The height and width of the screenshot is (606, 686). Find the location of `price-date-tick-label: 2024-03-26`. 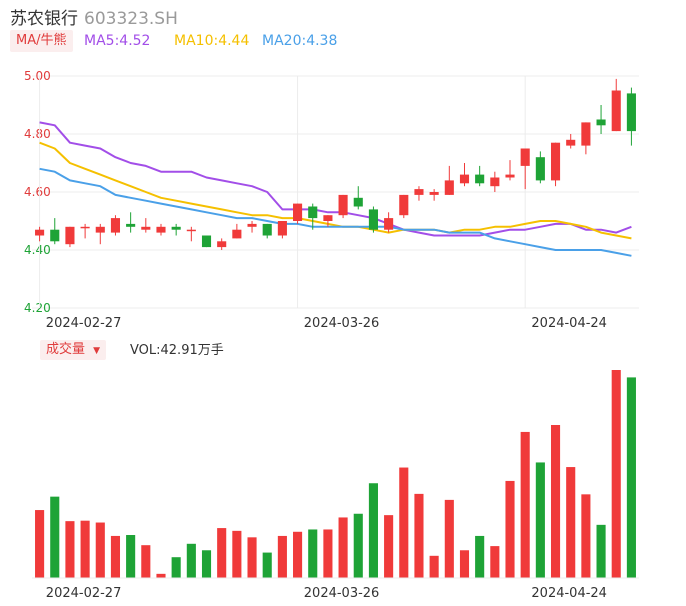

price-date-tick-label: 2024-03-26 is located at coordinates (342, 323).